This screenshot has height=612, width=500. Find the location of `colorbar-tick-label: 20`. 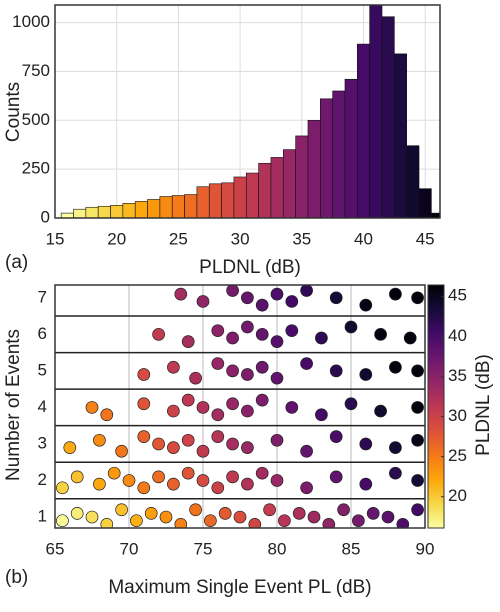

colorbar-tick-label: 20 is located at coordinates (457, 495).